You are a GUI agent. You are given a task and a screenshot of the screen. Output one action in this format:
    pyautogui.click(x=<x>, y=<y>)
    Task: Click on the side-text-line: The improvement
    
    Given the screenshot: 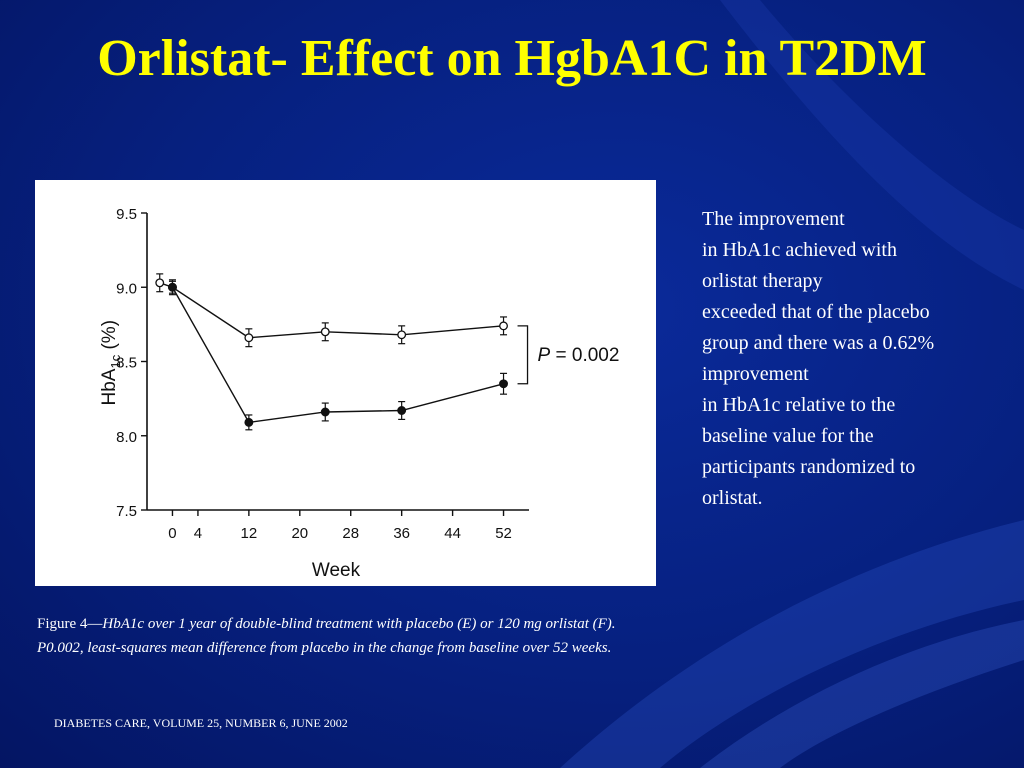 What is the action you would take?
    pyautogui.click(x=773, y=219)
    